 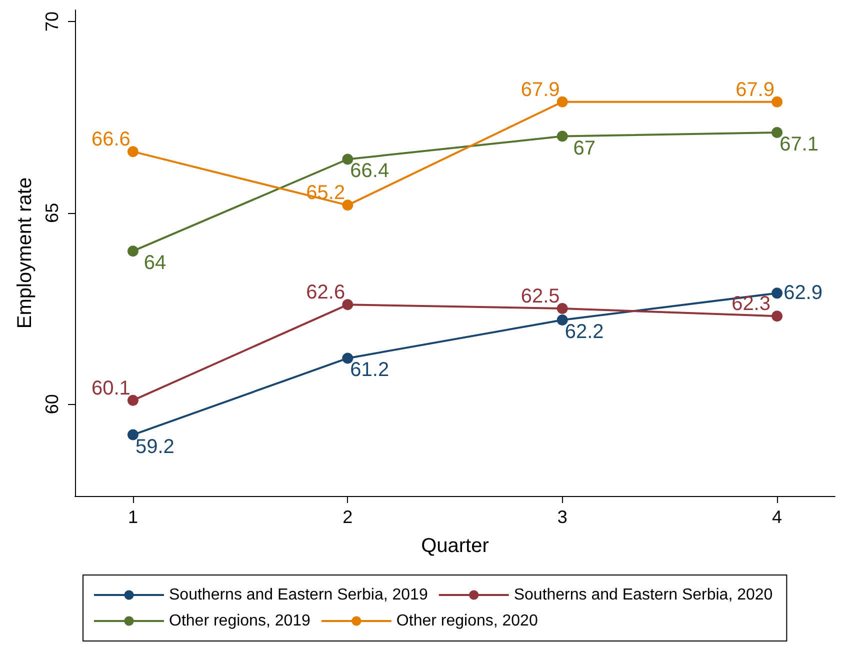 What do you see at coordinates (326, 293) in the screenshot?
I see `data-label: 62.6` at bounding box center [326, 293].